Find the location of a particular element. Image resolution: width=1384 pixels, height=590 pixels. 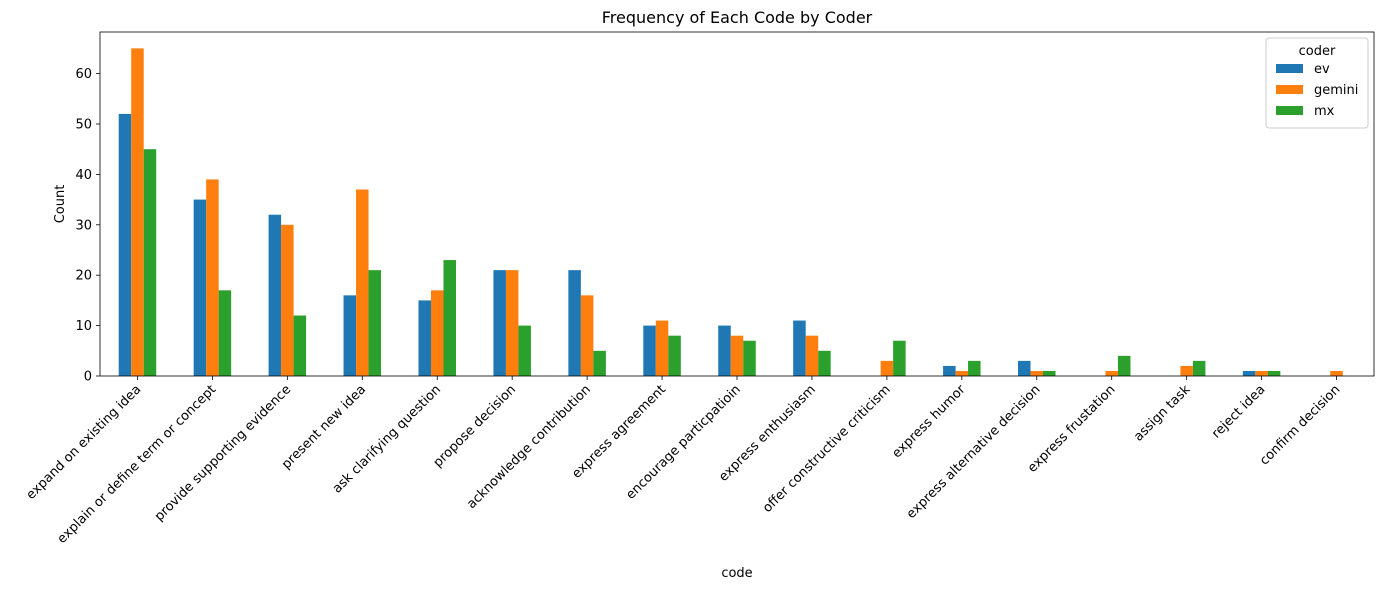

y-axis-ticks: 0 10 20 30 40 50 60 is located at coordinates (87, 226).